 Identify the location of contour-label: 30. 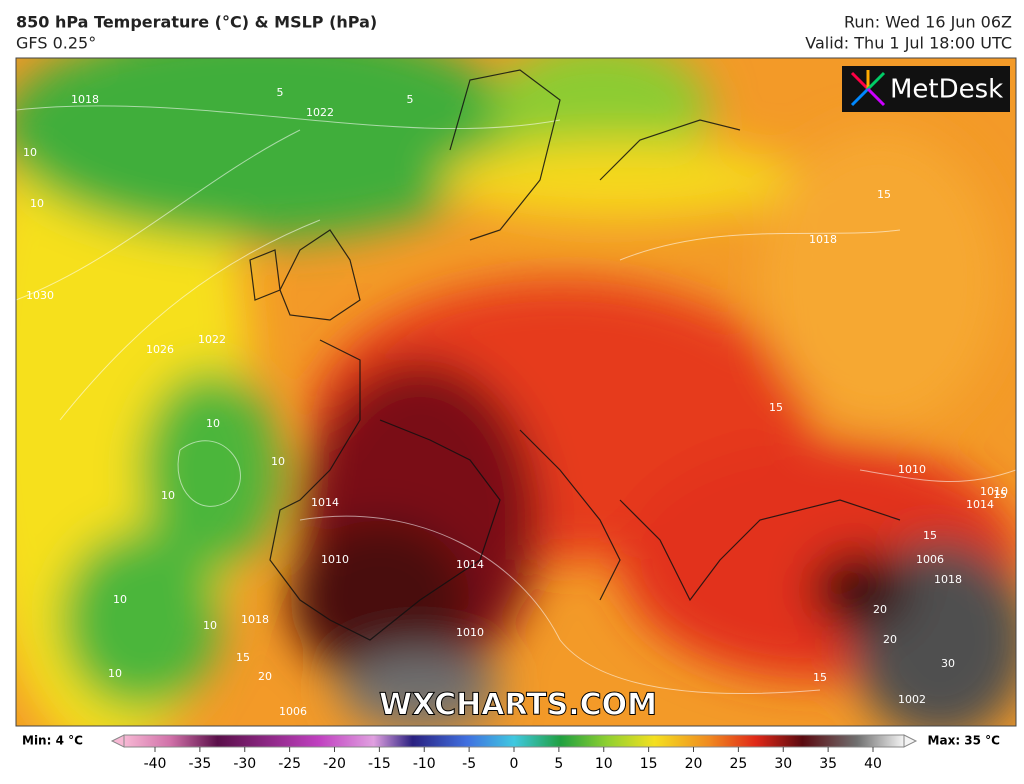
(948, 663).